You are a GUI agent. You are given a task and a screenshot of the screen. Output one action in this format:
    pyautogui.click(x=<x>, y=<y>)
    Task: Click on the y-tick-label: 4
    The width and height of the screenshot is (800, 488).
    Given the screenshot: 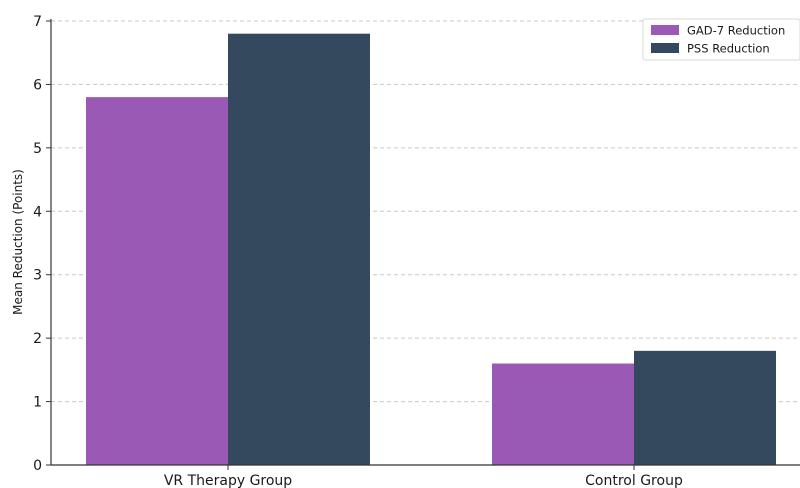 What is the action you would take?
    pyautogui.click(x=37, y=212)
    